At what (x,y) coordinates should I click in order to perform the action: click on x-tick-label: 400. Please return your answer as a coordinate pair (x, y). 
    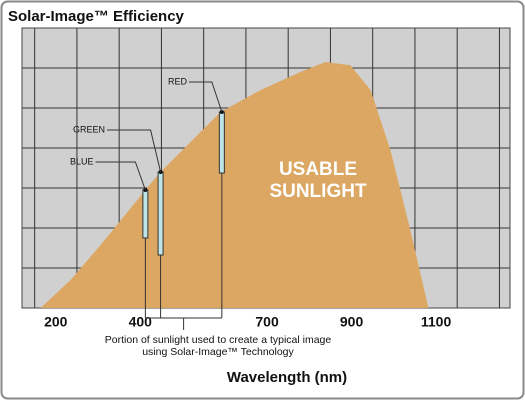
    Looking at the image, I should click on (141, 322).